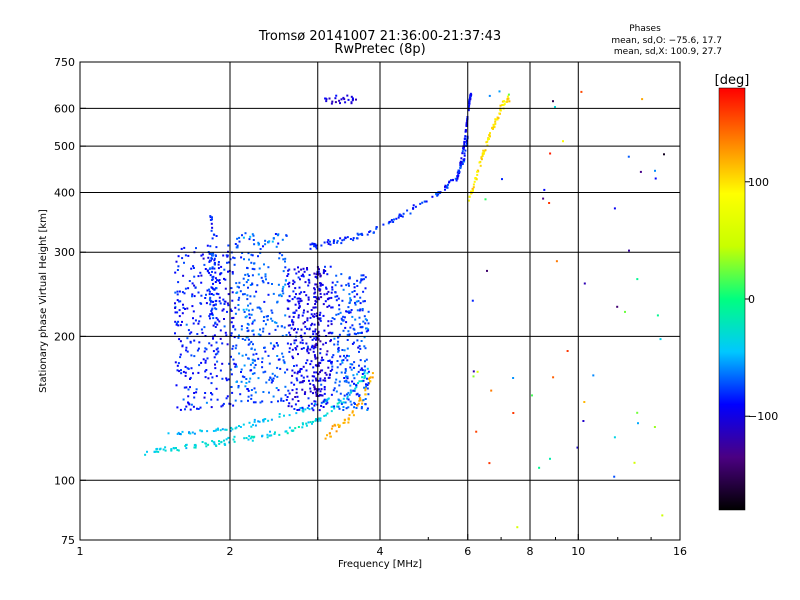 This screenshot has height=600, width=800. I want to click on colorbar-tick-label: 0, so click(751, 299).